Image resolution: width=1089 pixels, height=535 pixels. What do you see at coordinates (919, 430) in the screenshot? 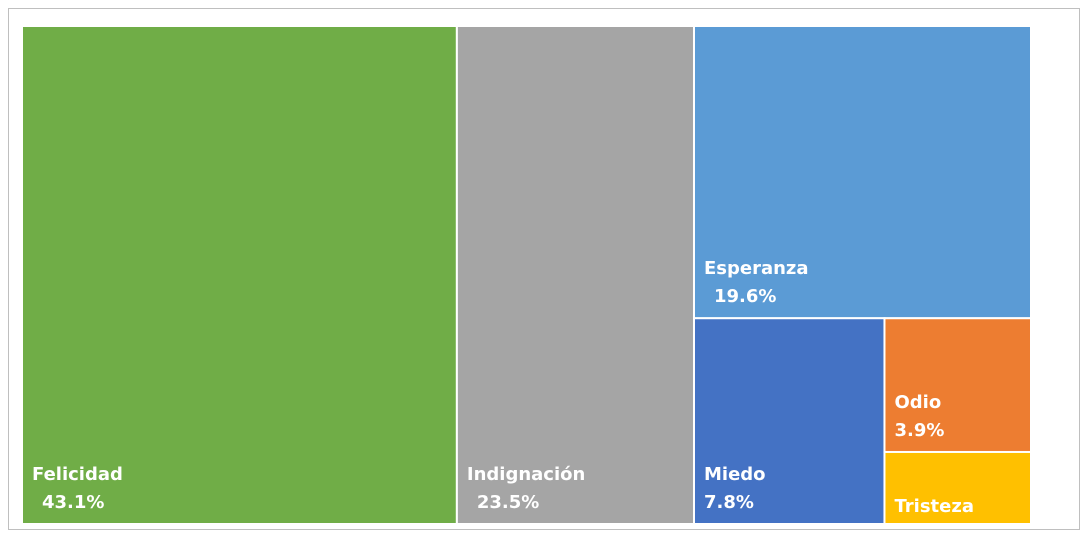
I see `value-label: 3.9%` at bounding box center [919, 430].